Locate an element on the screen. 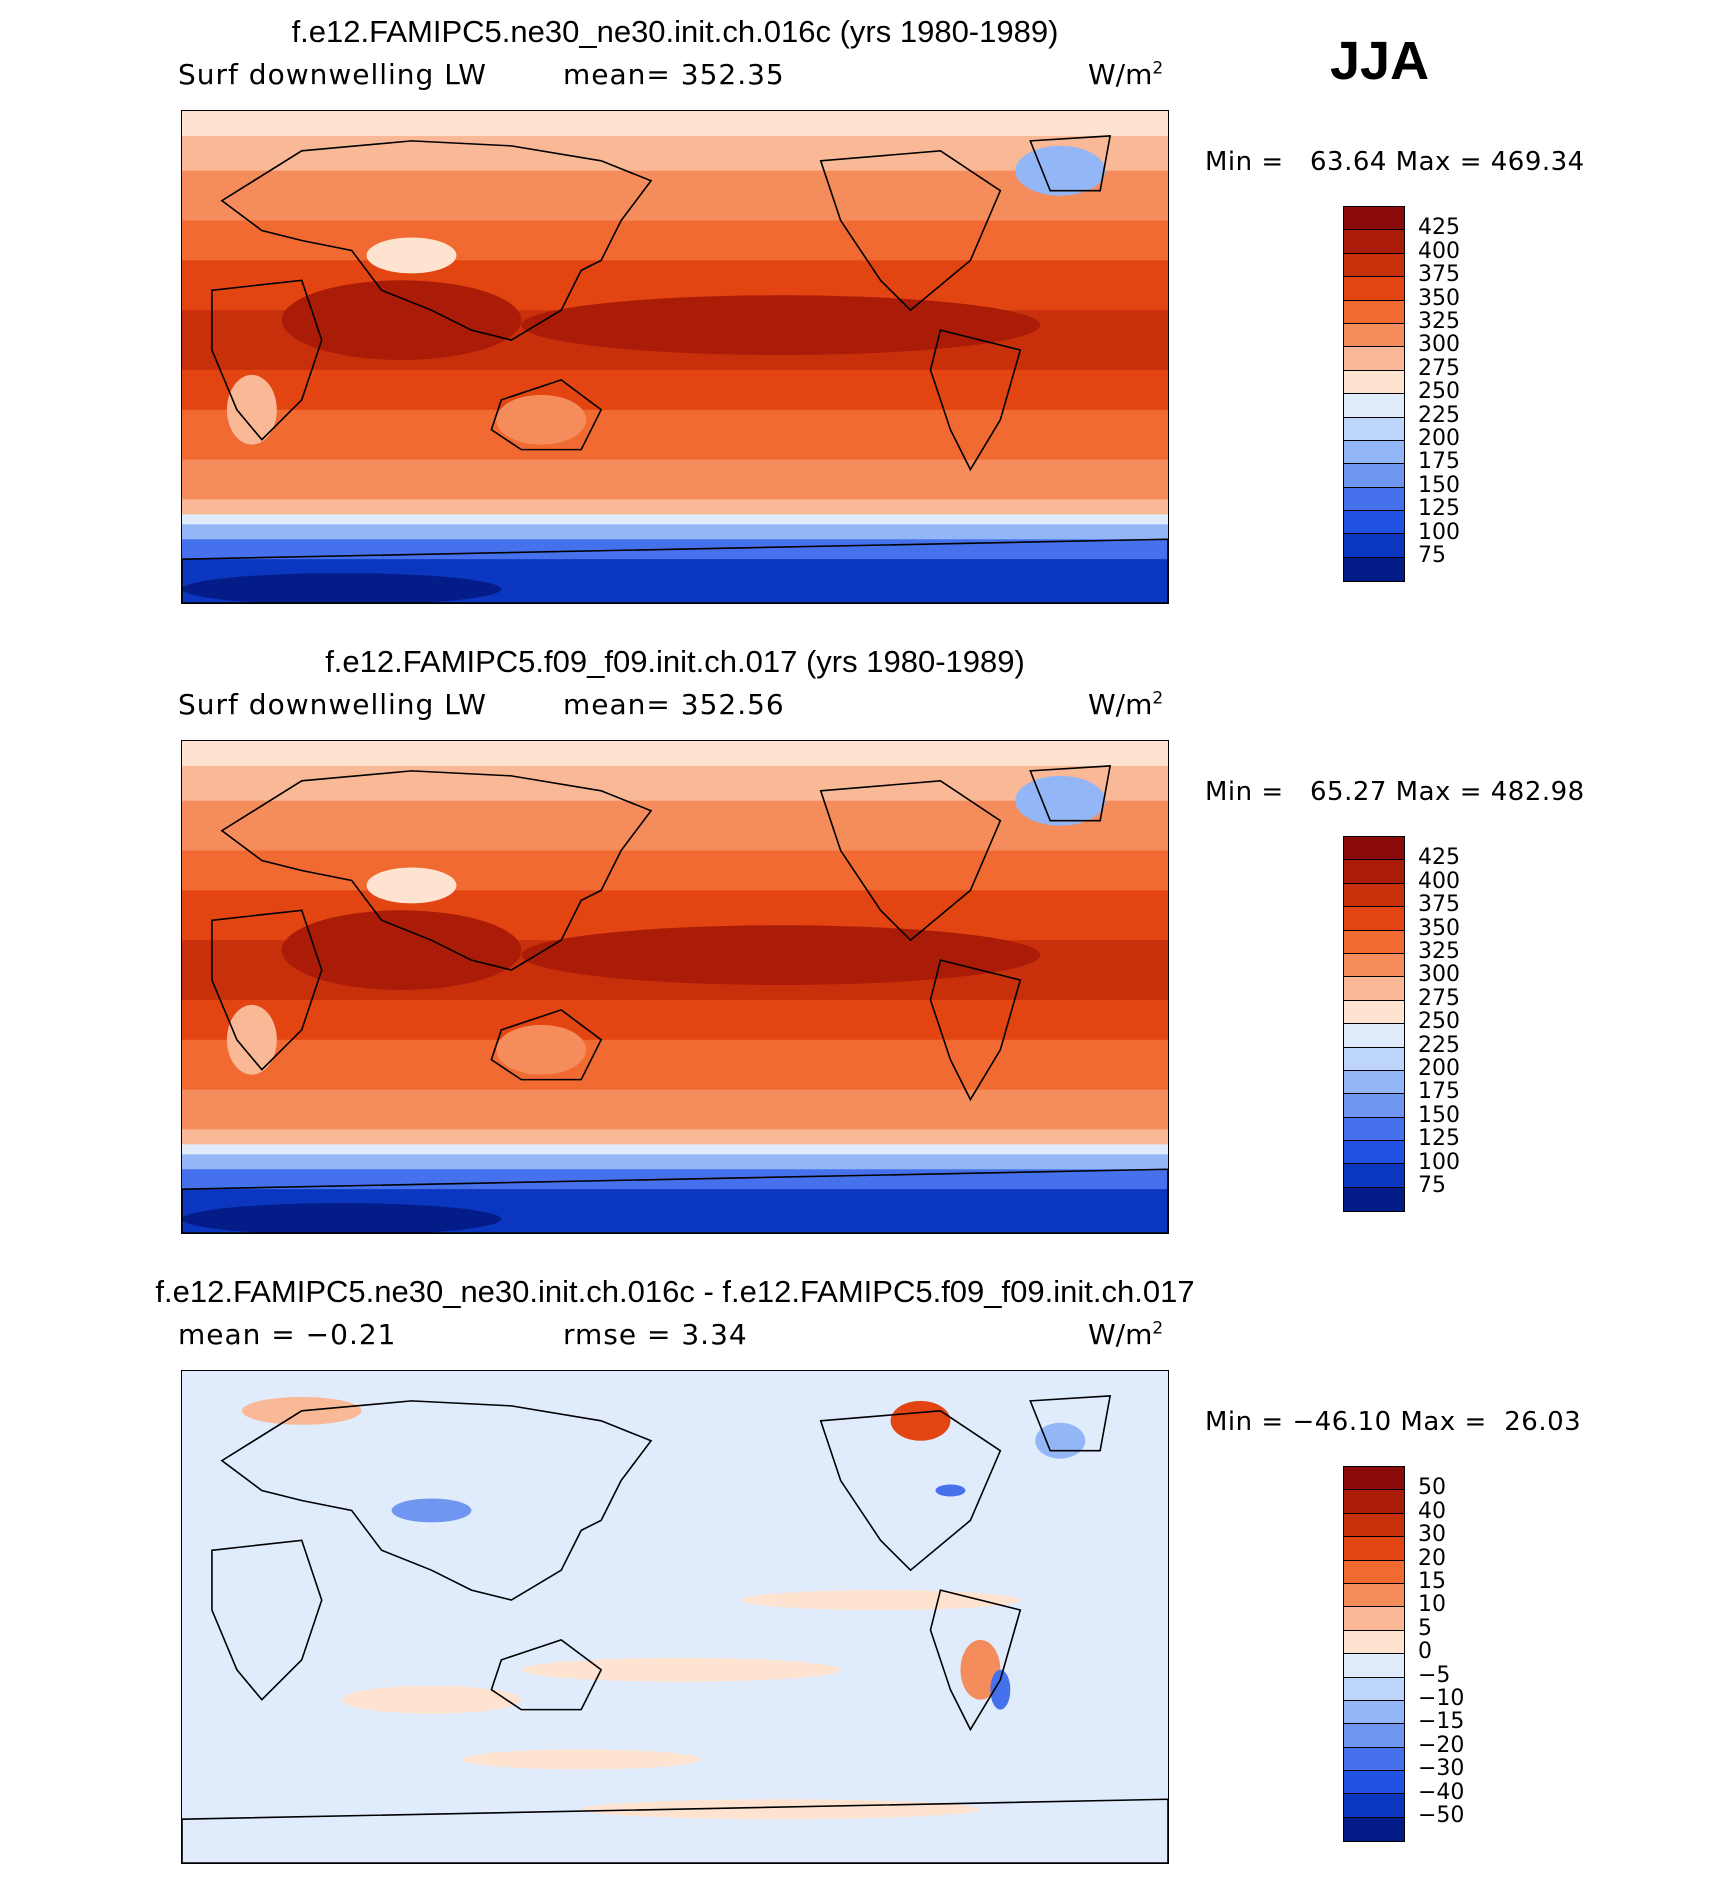  colorbar-tick-label: −5 is located at coordinates (1434, 1675).